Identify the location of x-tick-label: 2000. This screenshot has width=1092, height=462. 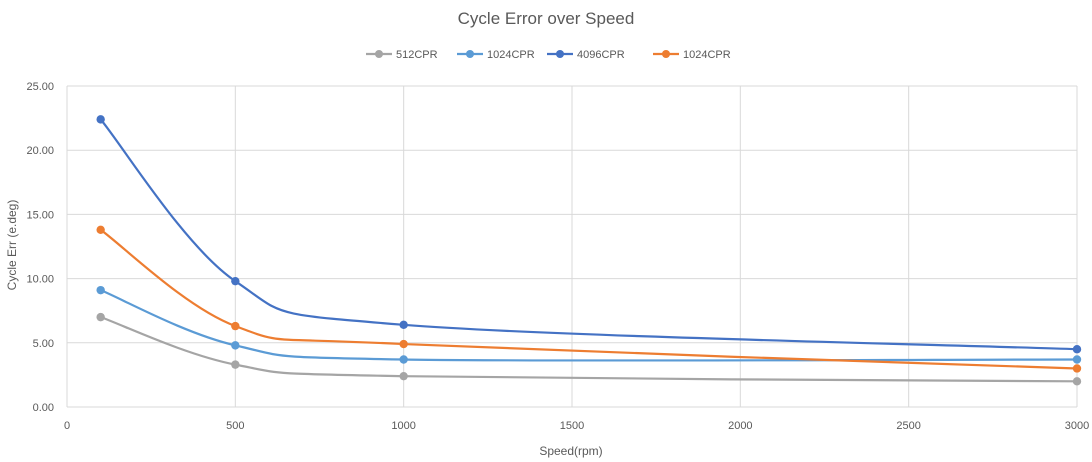
(740, 426).